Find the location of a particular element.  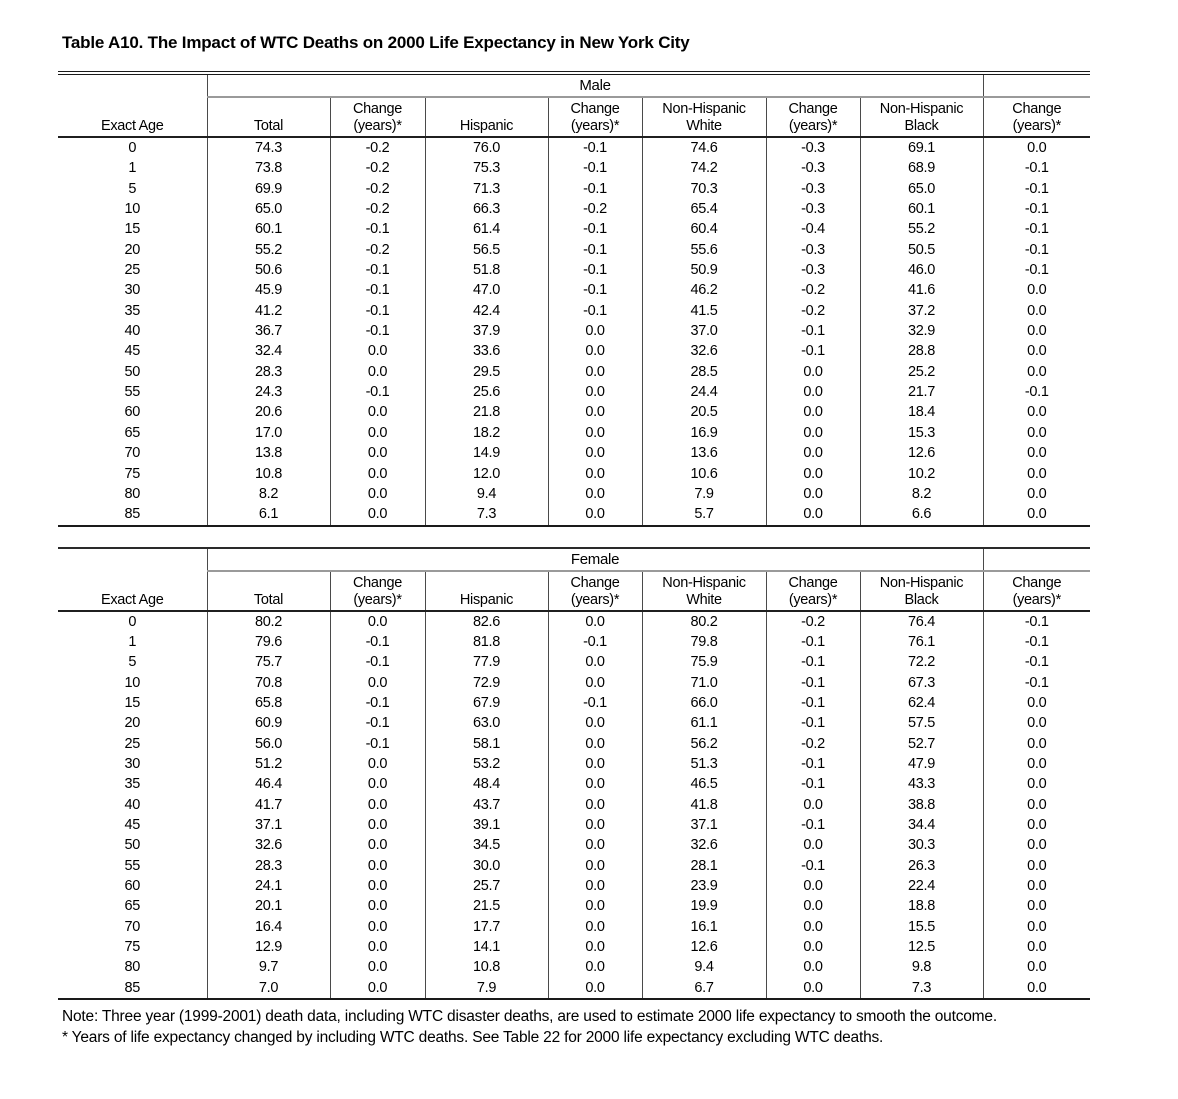

cell-value: 47.9 is located at coordinates (921, 764).